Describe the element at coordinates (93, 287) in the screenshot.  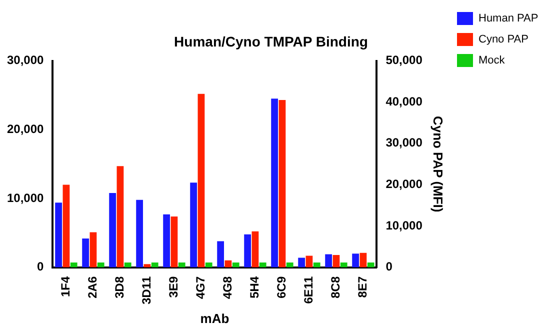
I see `x-tick-label: 2A6` at that location.